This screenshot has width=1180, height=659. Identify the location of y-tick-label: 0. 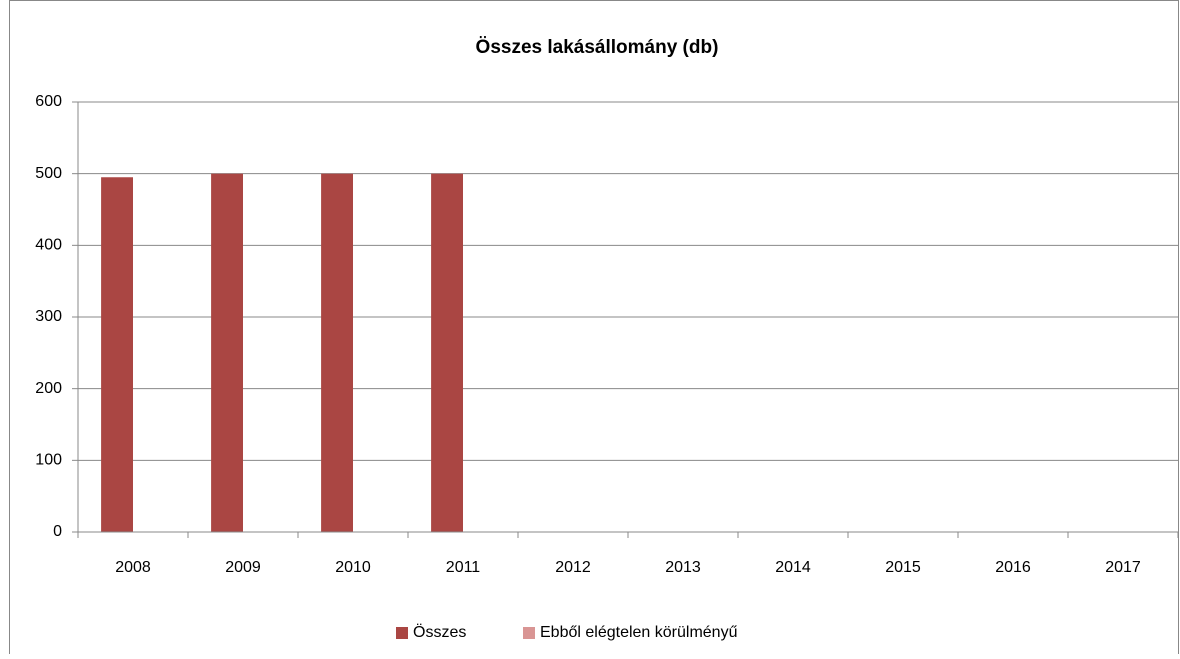
(57, 531).